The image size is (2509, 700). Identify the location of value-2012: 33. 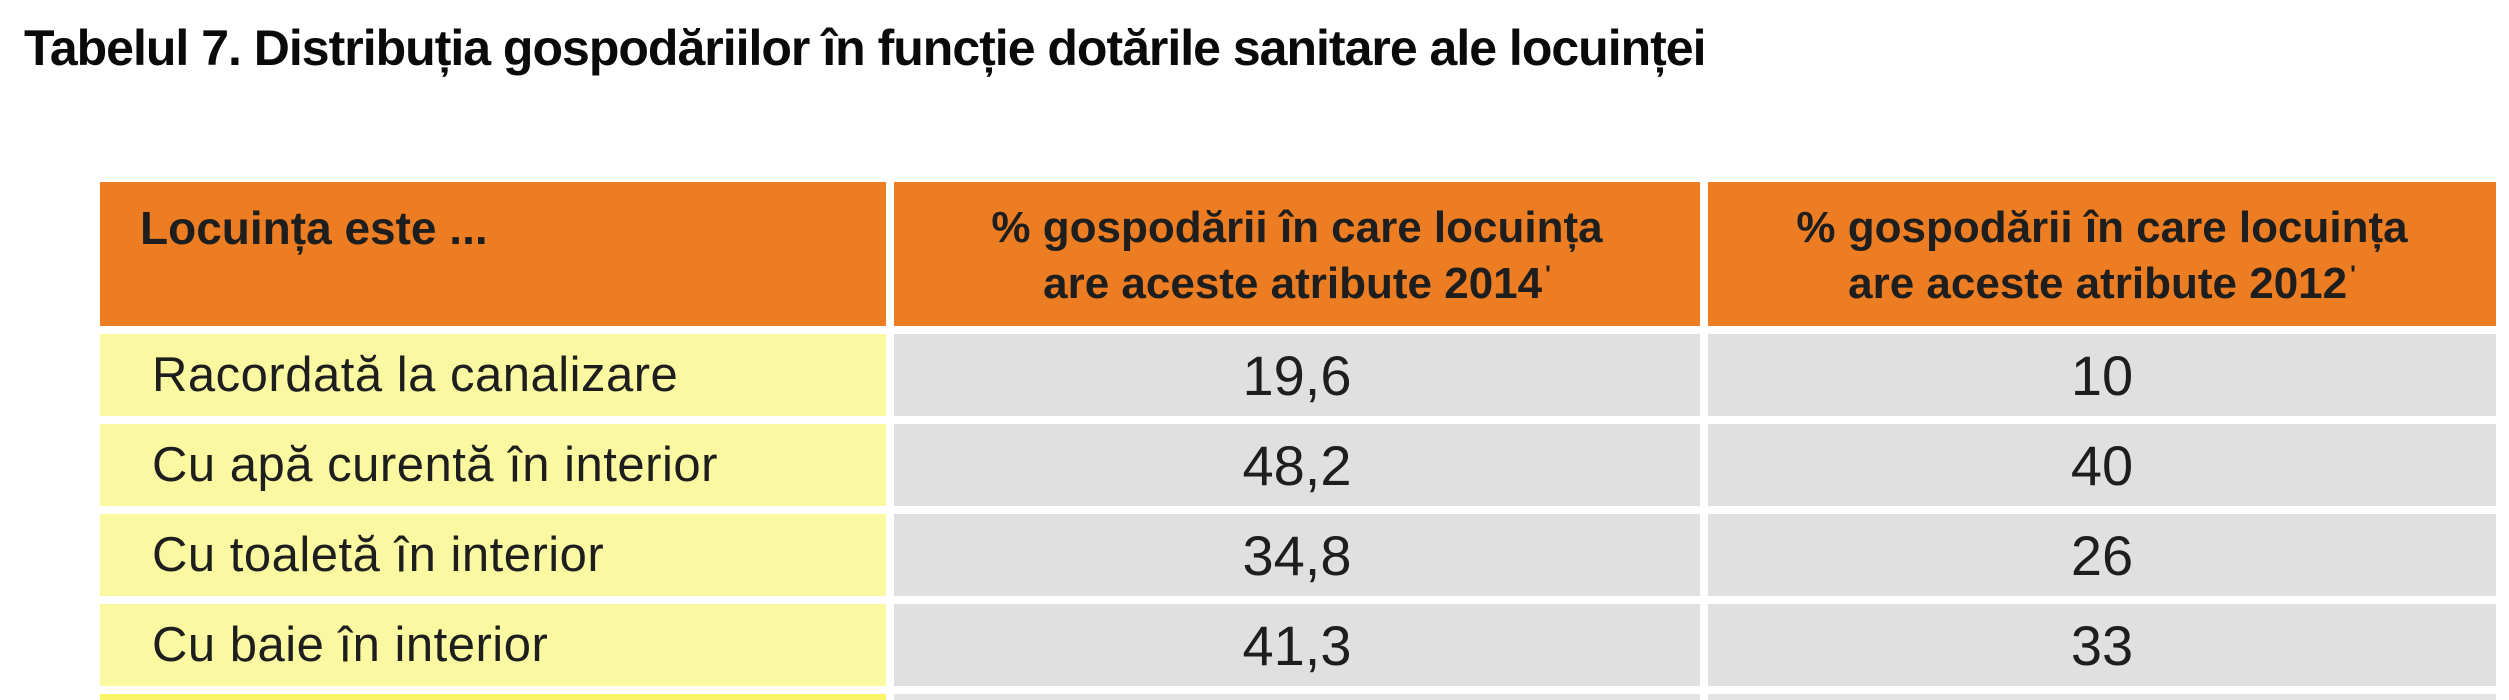
(2102, 645).